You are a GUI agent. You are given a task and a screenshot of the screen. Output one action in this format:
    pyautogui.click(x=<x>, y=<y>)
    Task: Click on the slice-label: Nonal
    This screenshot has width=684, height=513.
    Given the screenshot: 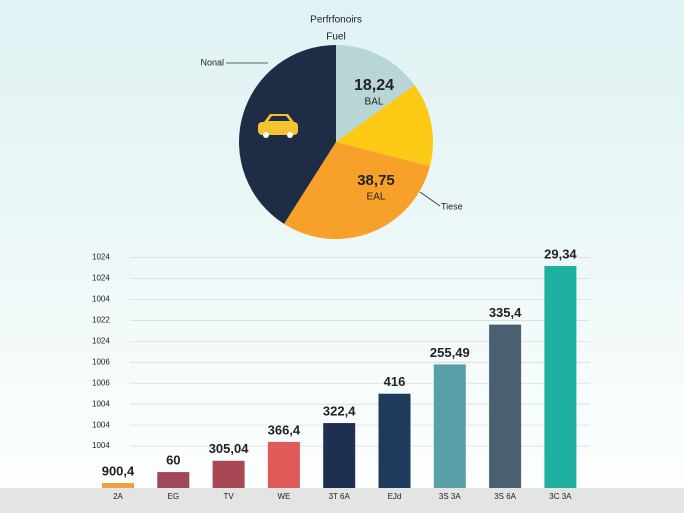 What is the action you would take?
    pyautogui.click(x=212, y=62)
    